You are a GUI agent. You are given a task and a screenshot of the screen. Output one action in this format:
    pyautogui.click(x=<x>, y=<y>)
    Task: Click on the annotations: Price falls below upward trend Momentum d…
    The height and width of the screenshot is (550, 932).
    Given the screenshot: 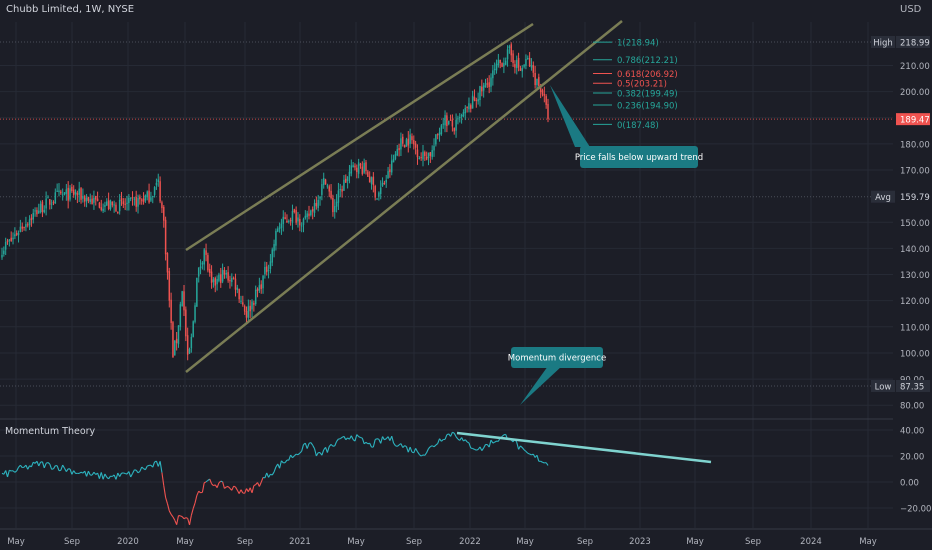 What is the action you would take?
    pyautogui.click(x=605, y=245)
    